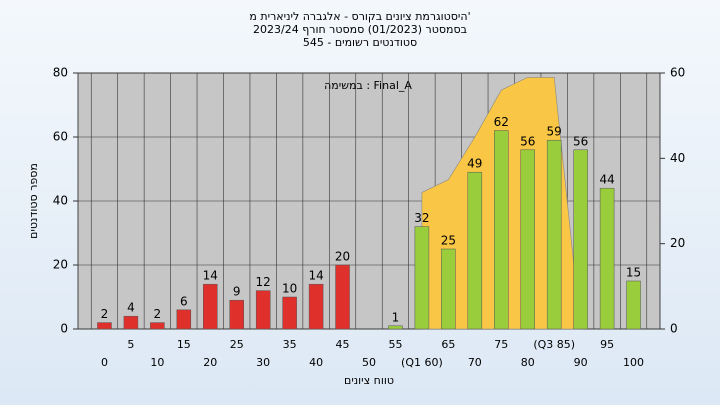 The height and width of the screenshot is (405, 720). I want to click on x-tick-label: 75, so click(501, 344).